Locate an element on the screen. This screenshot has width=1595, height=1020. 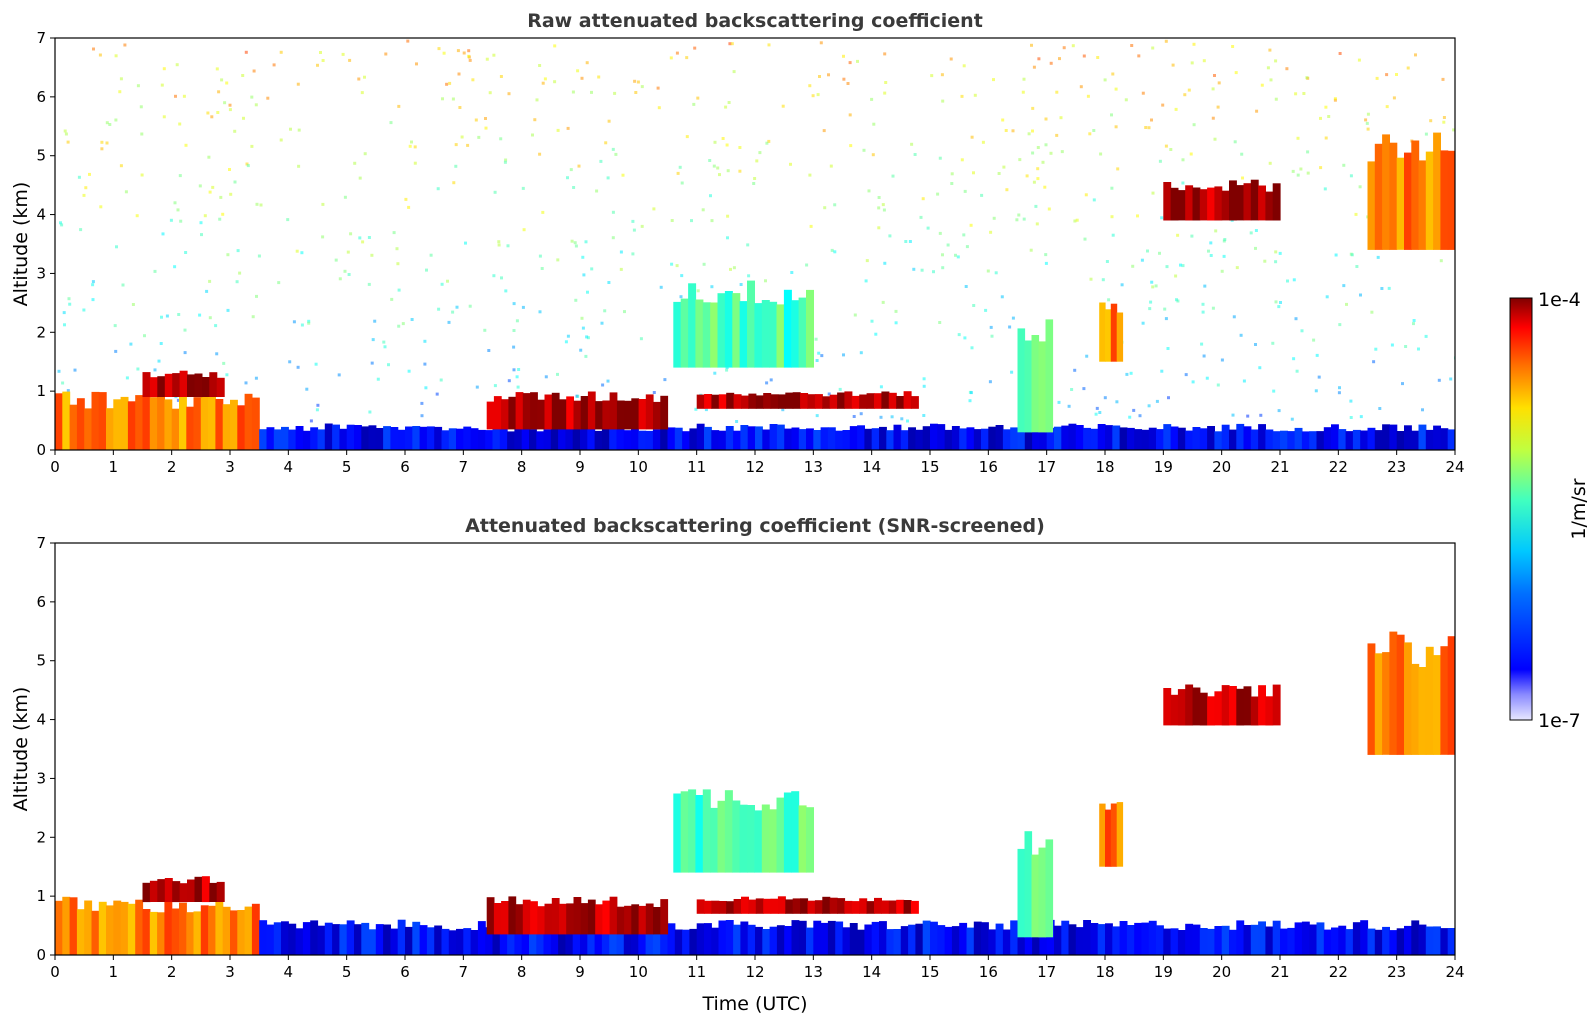
x-tick-label: 13 is located at coordinates (813, 972).